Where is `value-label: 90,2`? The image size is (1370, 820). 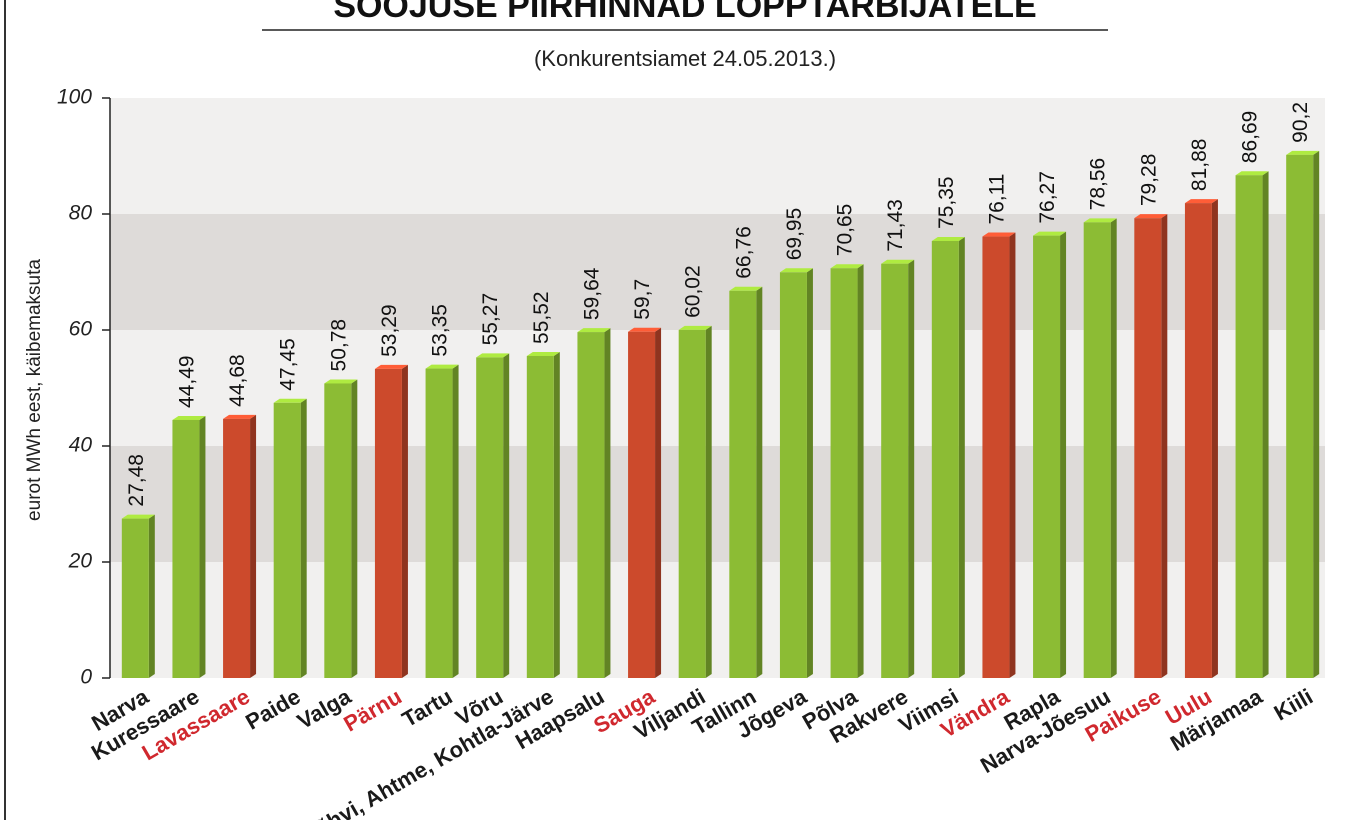 value-label: 90,2 is located at coordinates (1300, 122).